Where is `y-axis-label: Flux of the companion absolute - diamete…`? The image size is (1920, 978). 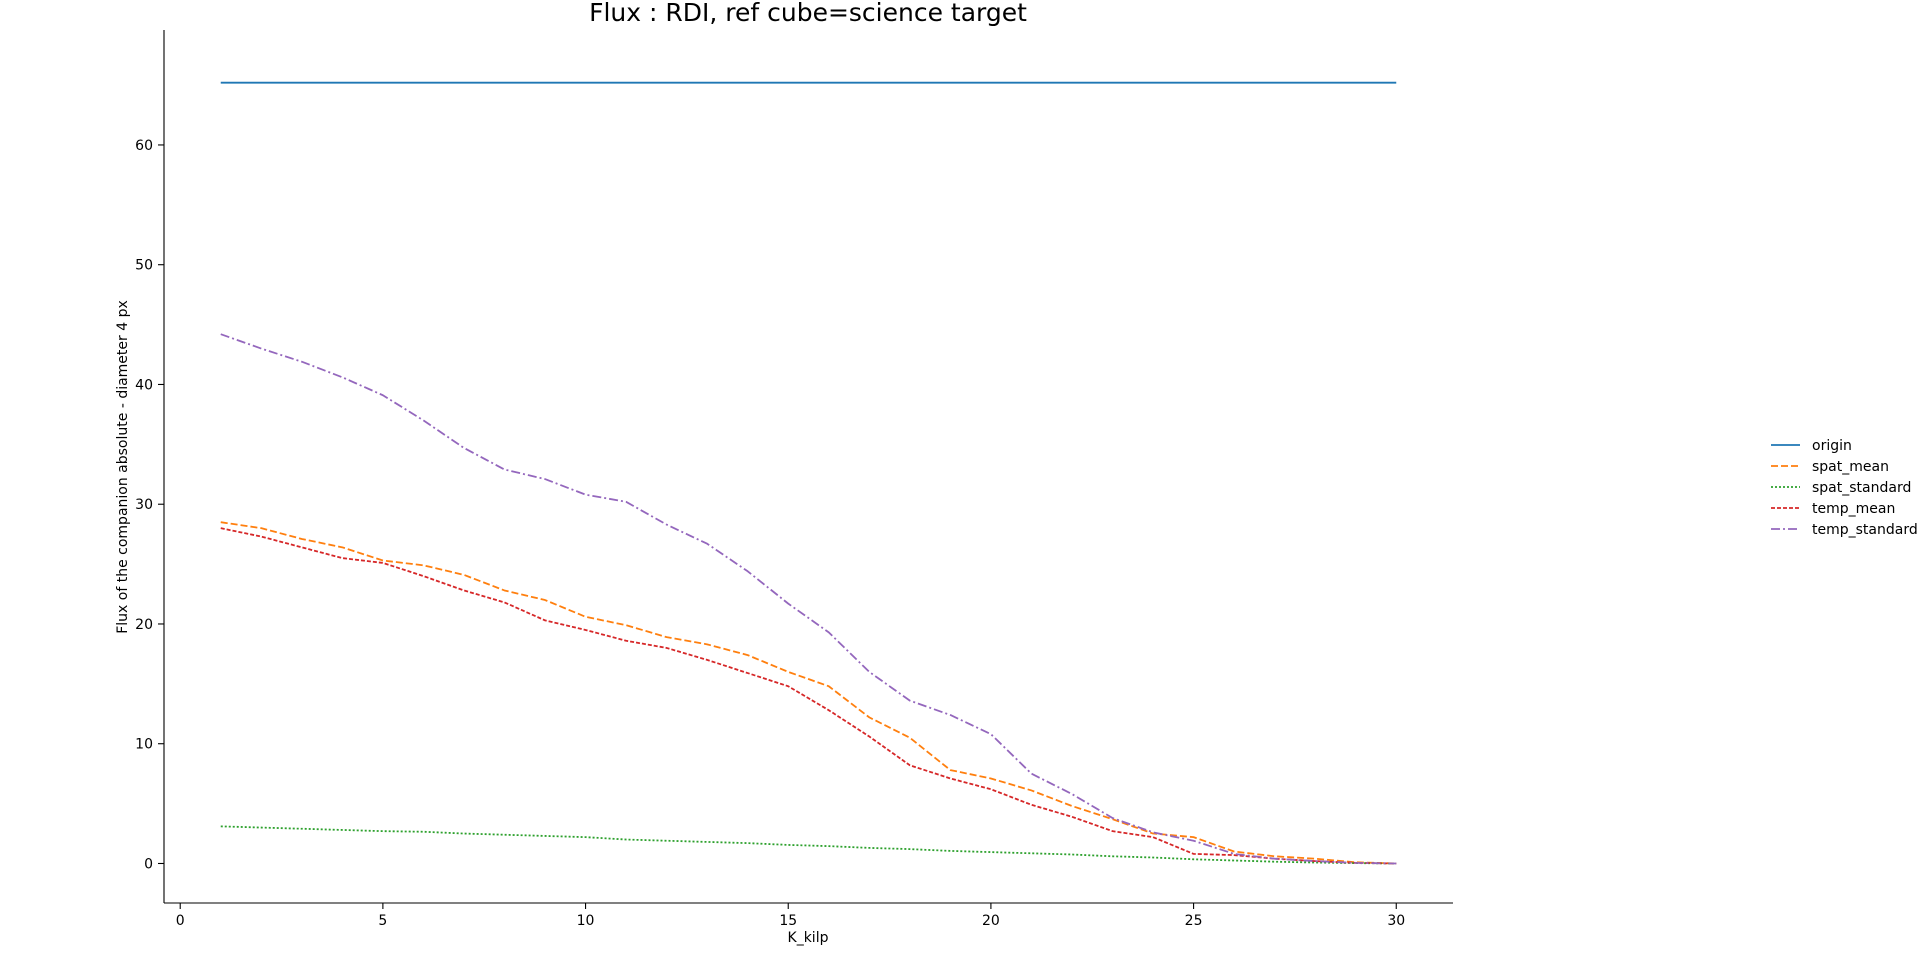
y-axis-label: Flux of the companion absolute - diamete… is located at coordinates (123, 467).